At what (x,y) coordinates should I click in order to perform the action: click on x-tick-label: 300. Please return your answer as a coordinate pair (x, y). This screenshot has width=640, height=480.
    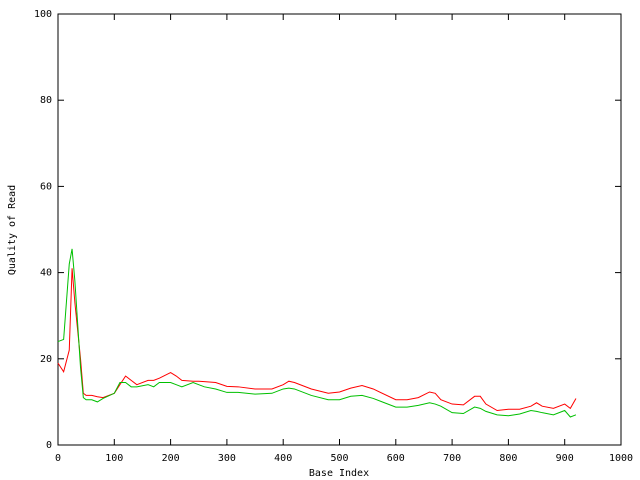
    Looking at the image, I should click on (227, 458).